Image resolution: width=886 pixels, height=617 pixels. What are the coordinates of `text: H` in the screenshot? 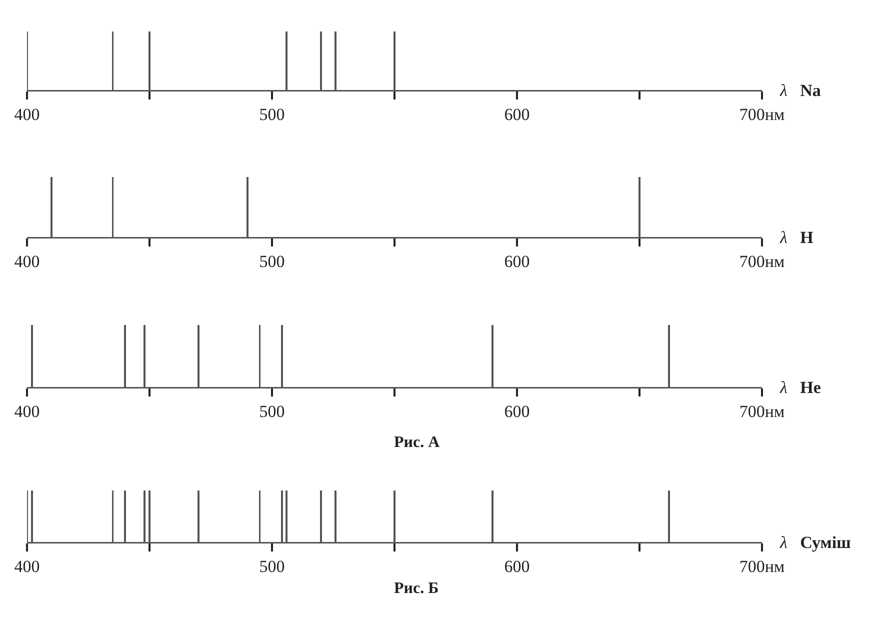 It's located at (807, 237).